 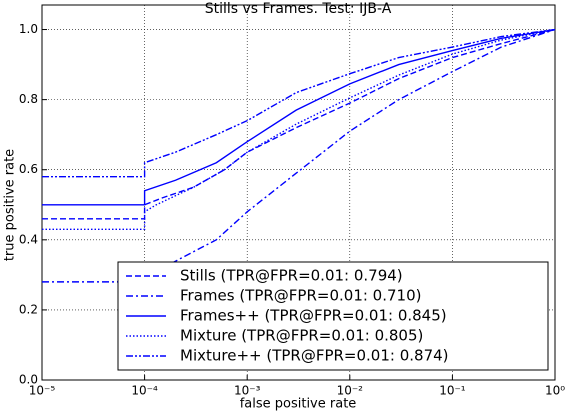 I want to click on y-tick-label: 0.4, so click(x=28, y=239).